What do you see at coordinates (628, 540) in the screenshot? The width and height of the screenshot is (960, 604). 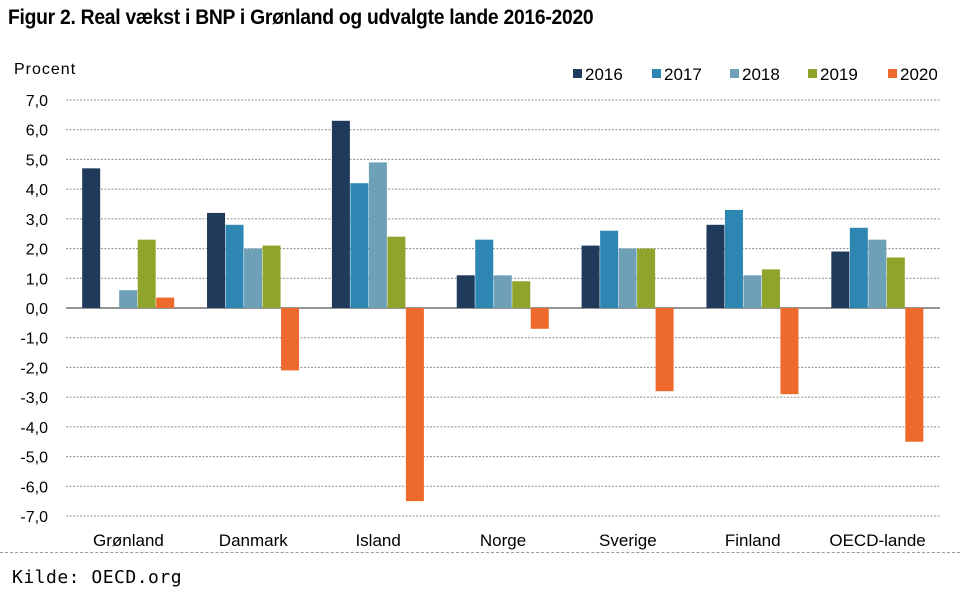 I see `x-tick-label: Sverige` at bounding box center [628, 540].